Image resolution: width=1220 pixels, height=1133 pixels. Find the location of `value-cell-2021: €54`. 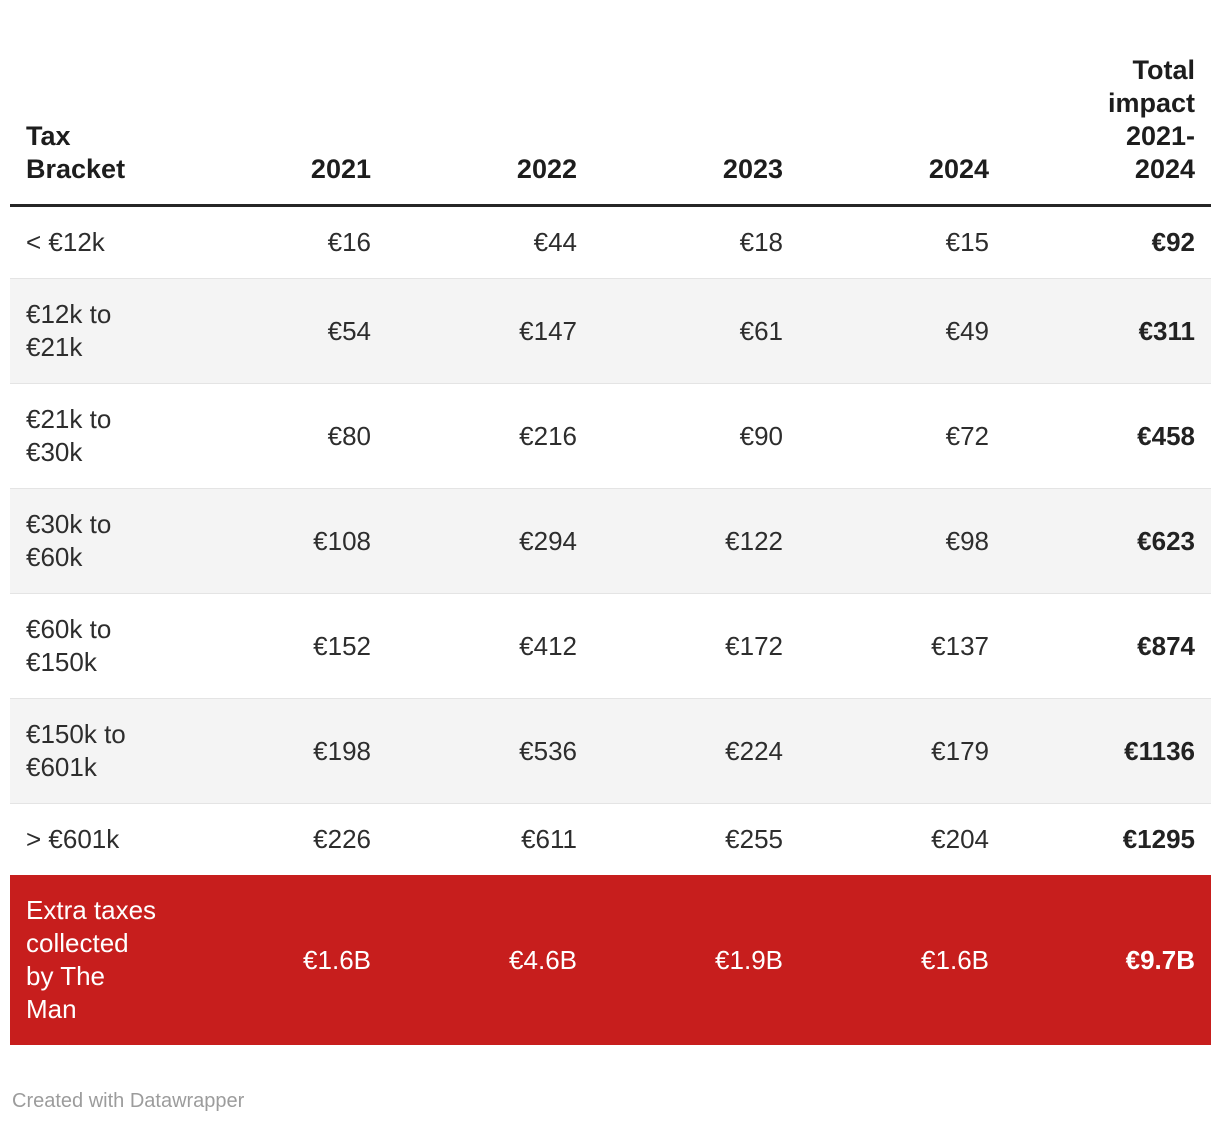

value-cell-2021: €54 is located at coordinates (284, 331).